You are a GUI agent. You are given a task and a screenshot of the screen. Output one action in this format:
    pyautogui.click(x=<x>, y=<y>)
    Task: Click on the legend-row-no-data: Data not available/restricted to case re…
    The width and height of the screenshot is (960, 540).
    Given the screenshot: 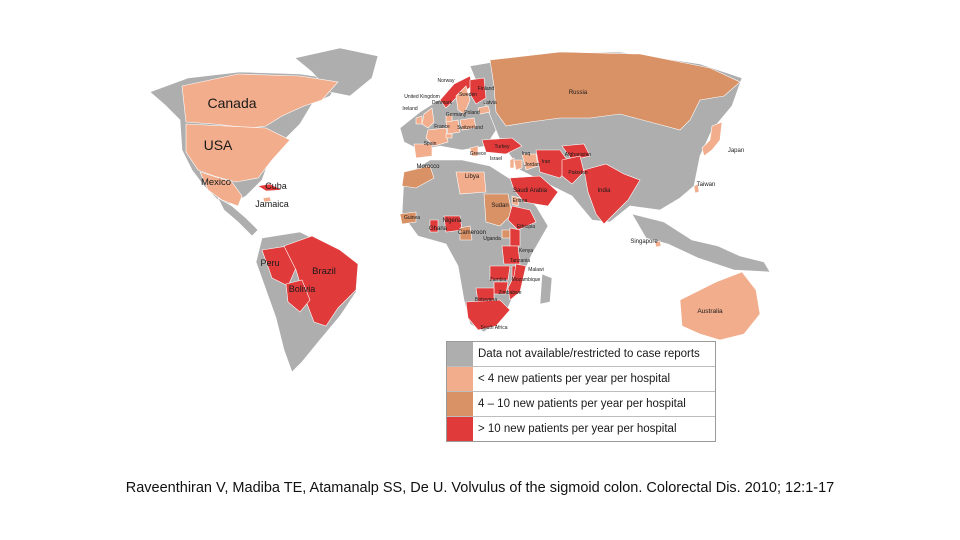 What is the action you would take?
    pyautogui.click(x=581, y=354)
    